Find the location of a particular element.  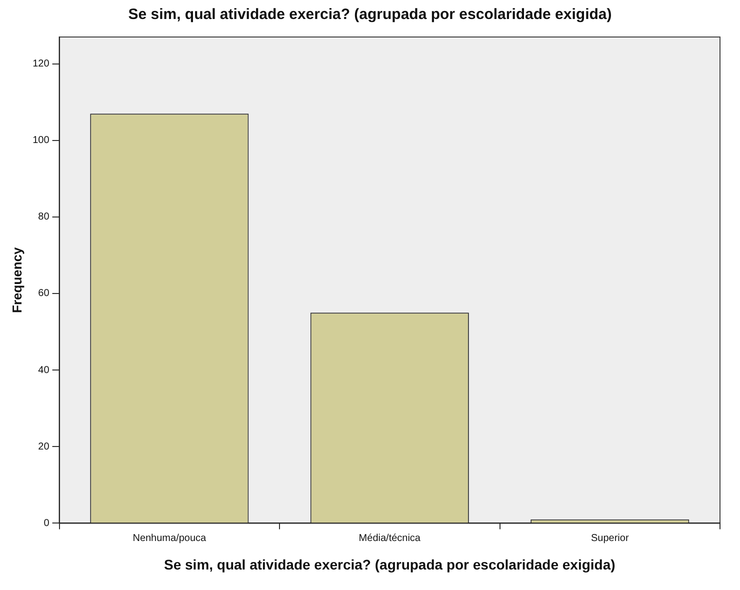

y-axis-title: Frequency is located at coordinates (16, 279).